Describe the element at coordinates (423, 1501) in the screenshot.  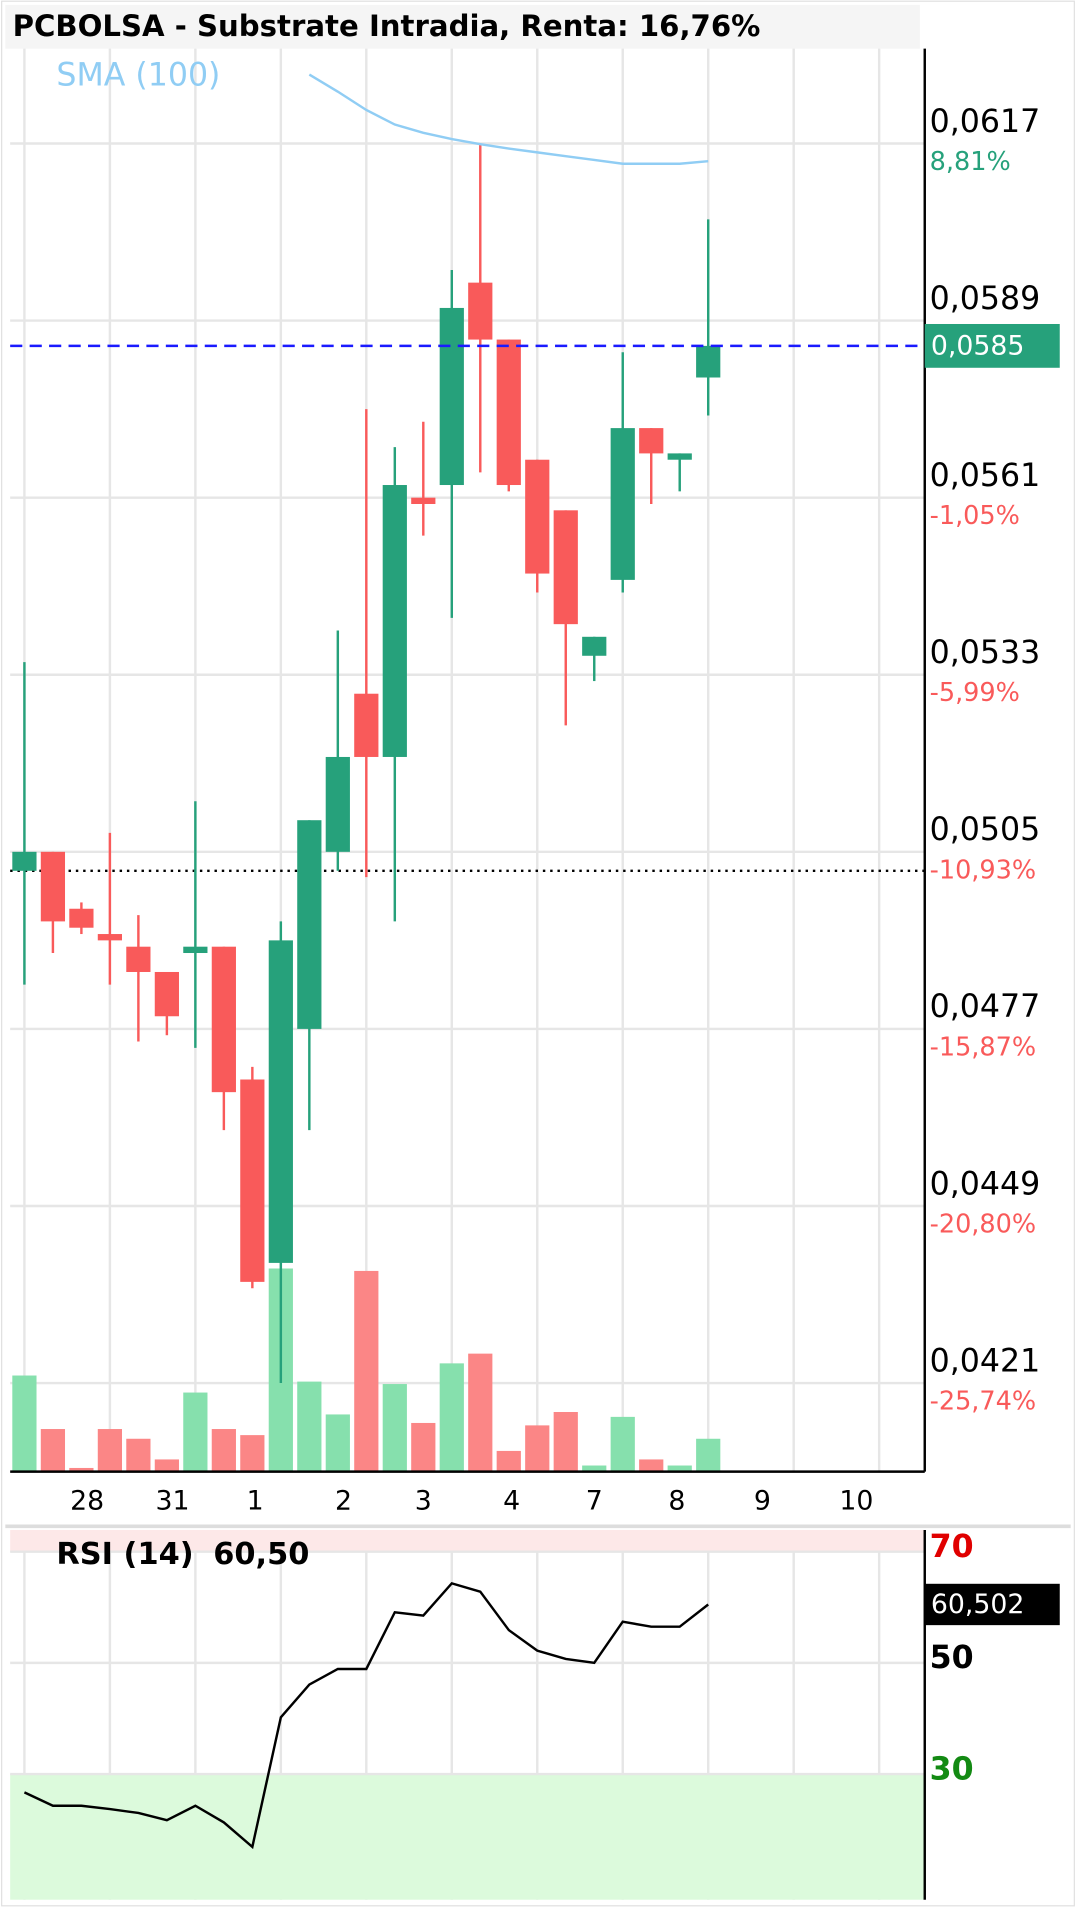
I see `x-tick-label: 3` at that location.